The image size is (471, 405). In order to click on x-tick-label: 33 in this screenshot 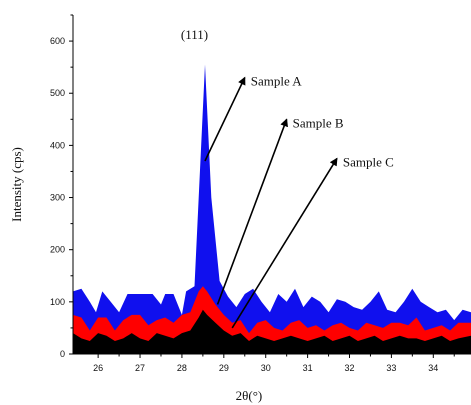, I will do `click(391, 368)`.